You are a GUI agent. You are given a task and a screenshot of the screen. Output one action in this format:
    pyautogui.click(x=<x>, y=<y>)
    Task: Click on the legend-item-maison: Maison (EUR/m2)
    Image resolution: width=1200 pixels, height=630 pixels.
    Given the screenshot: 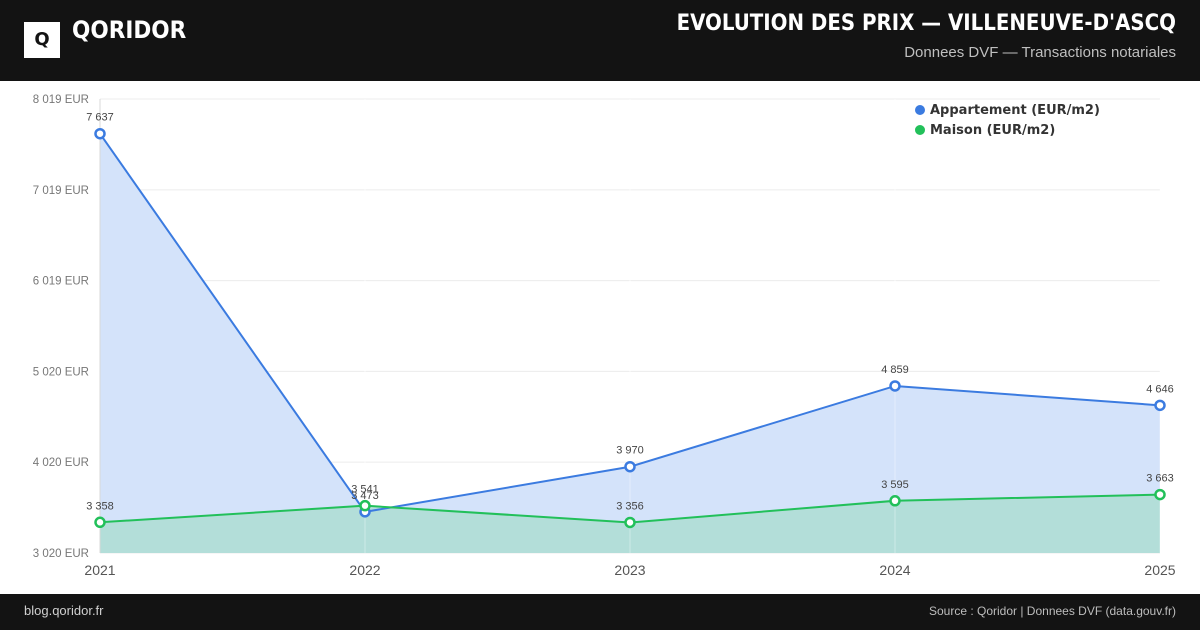 What is the action you would take?
    pyautogui.click(x=1007, y=130)
    